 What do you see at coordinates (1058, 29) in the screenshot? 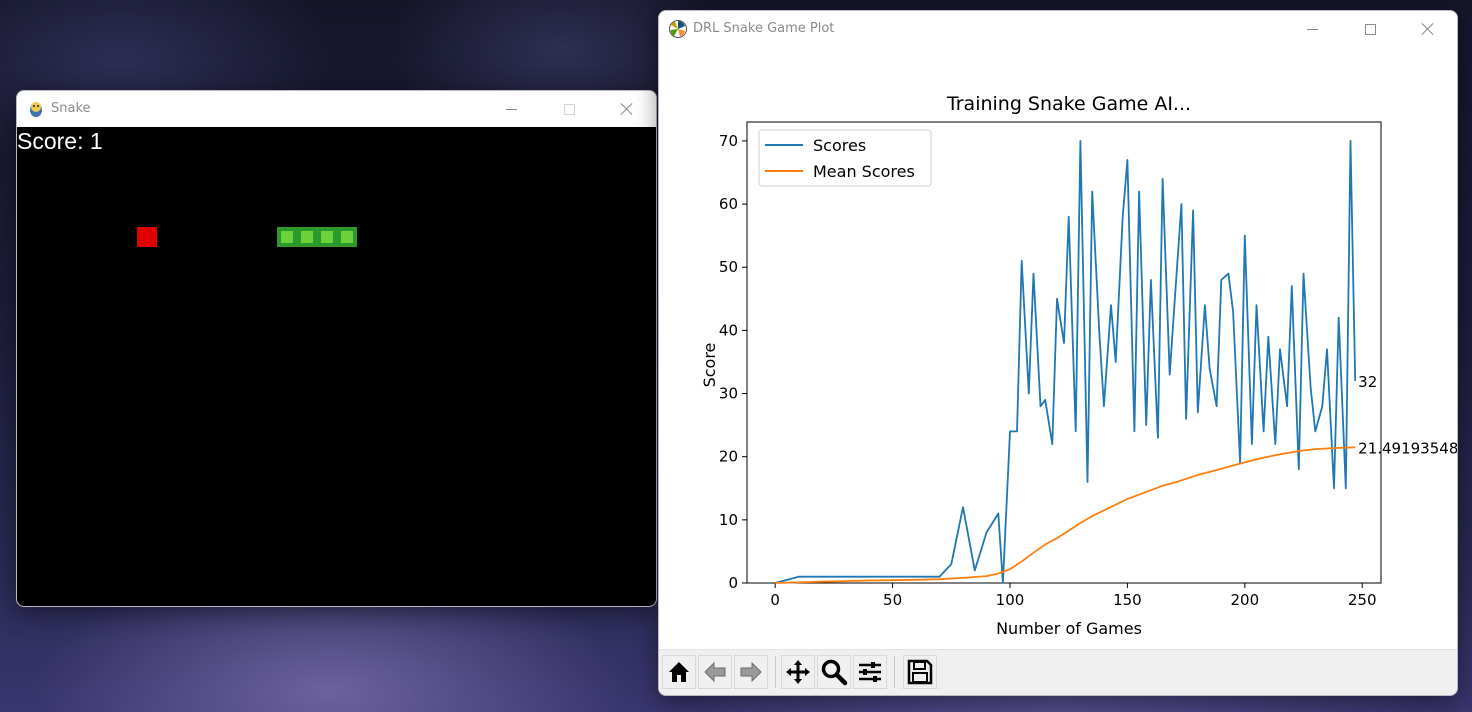
I see `plot-titlebar: DRL Snake Game Plot` at bounding box center [1058, 29].